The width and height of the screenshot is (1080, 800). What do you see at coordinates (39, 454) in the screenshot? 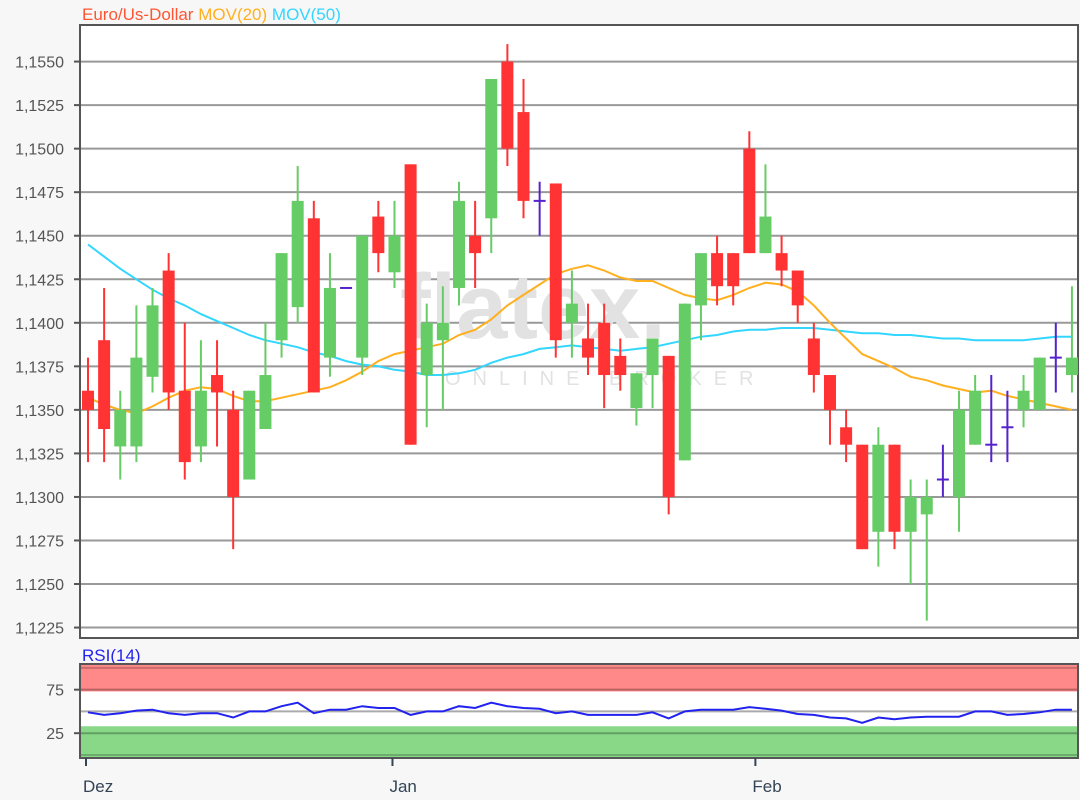
I see `price-tick-label: 1,1325` at bounding box center [39, 454].